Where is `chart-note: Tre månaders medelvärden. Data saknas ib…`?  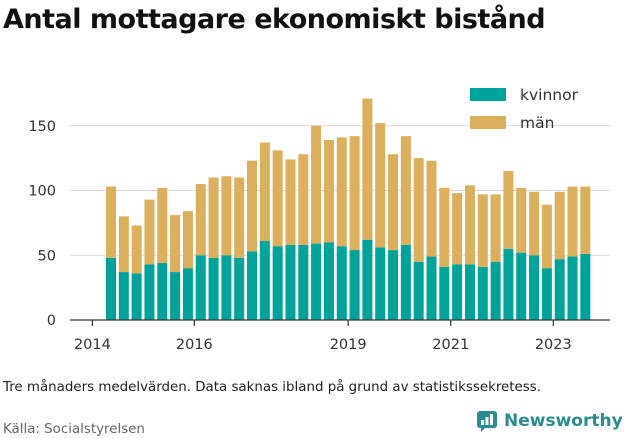 chart-note: Tre månaders medelvärden. Data saknas ib… is located at coordinates (272, 387).